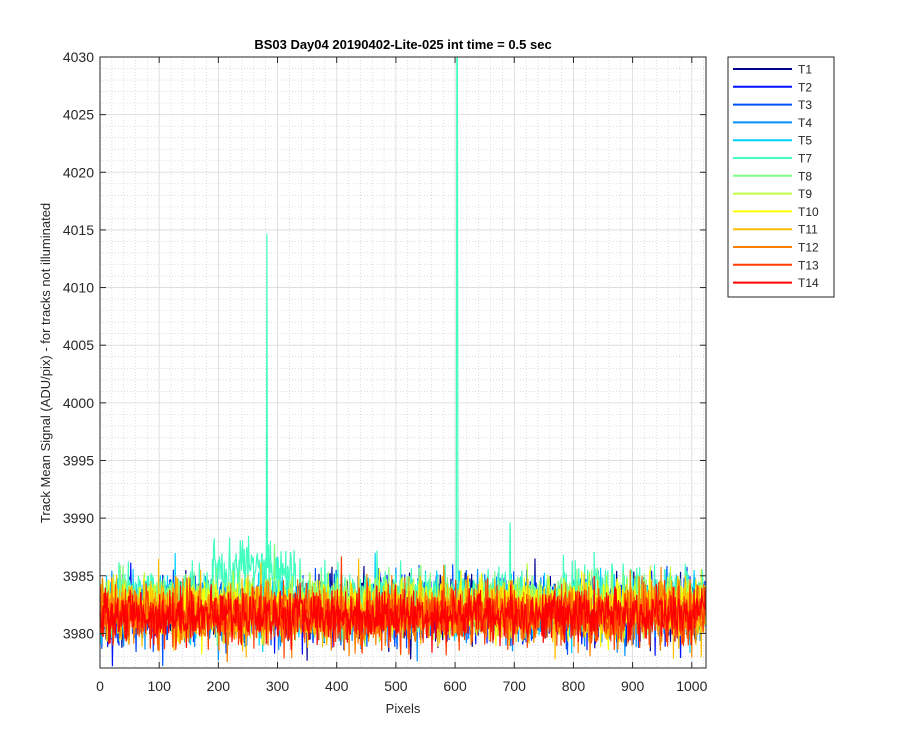 This screenshot has height=750, width=900. I want to click on legend-item-t5: T5, so click(772, 141).